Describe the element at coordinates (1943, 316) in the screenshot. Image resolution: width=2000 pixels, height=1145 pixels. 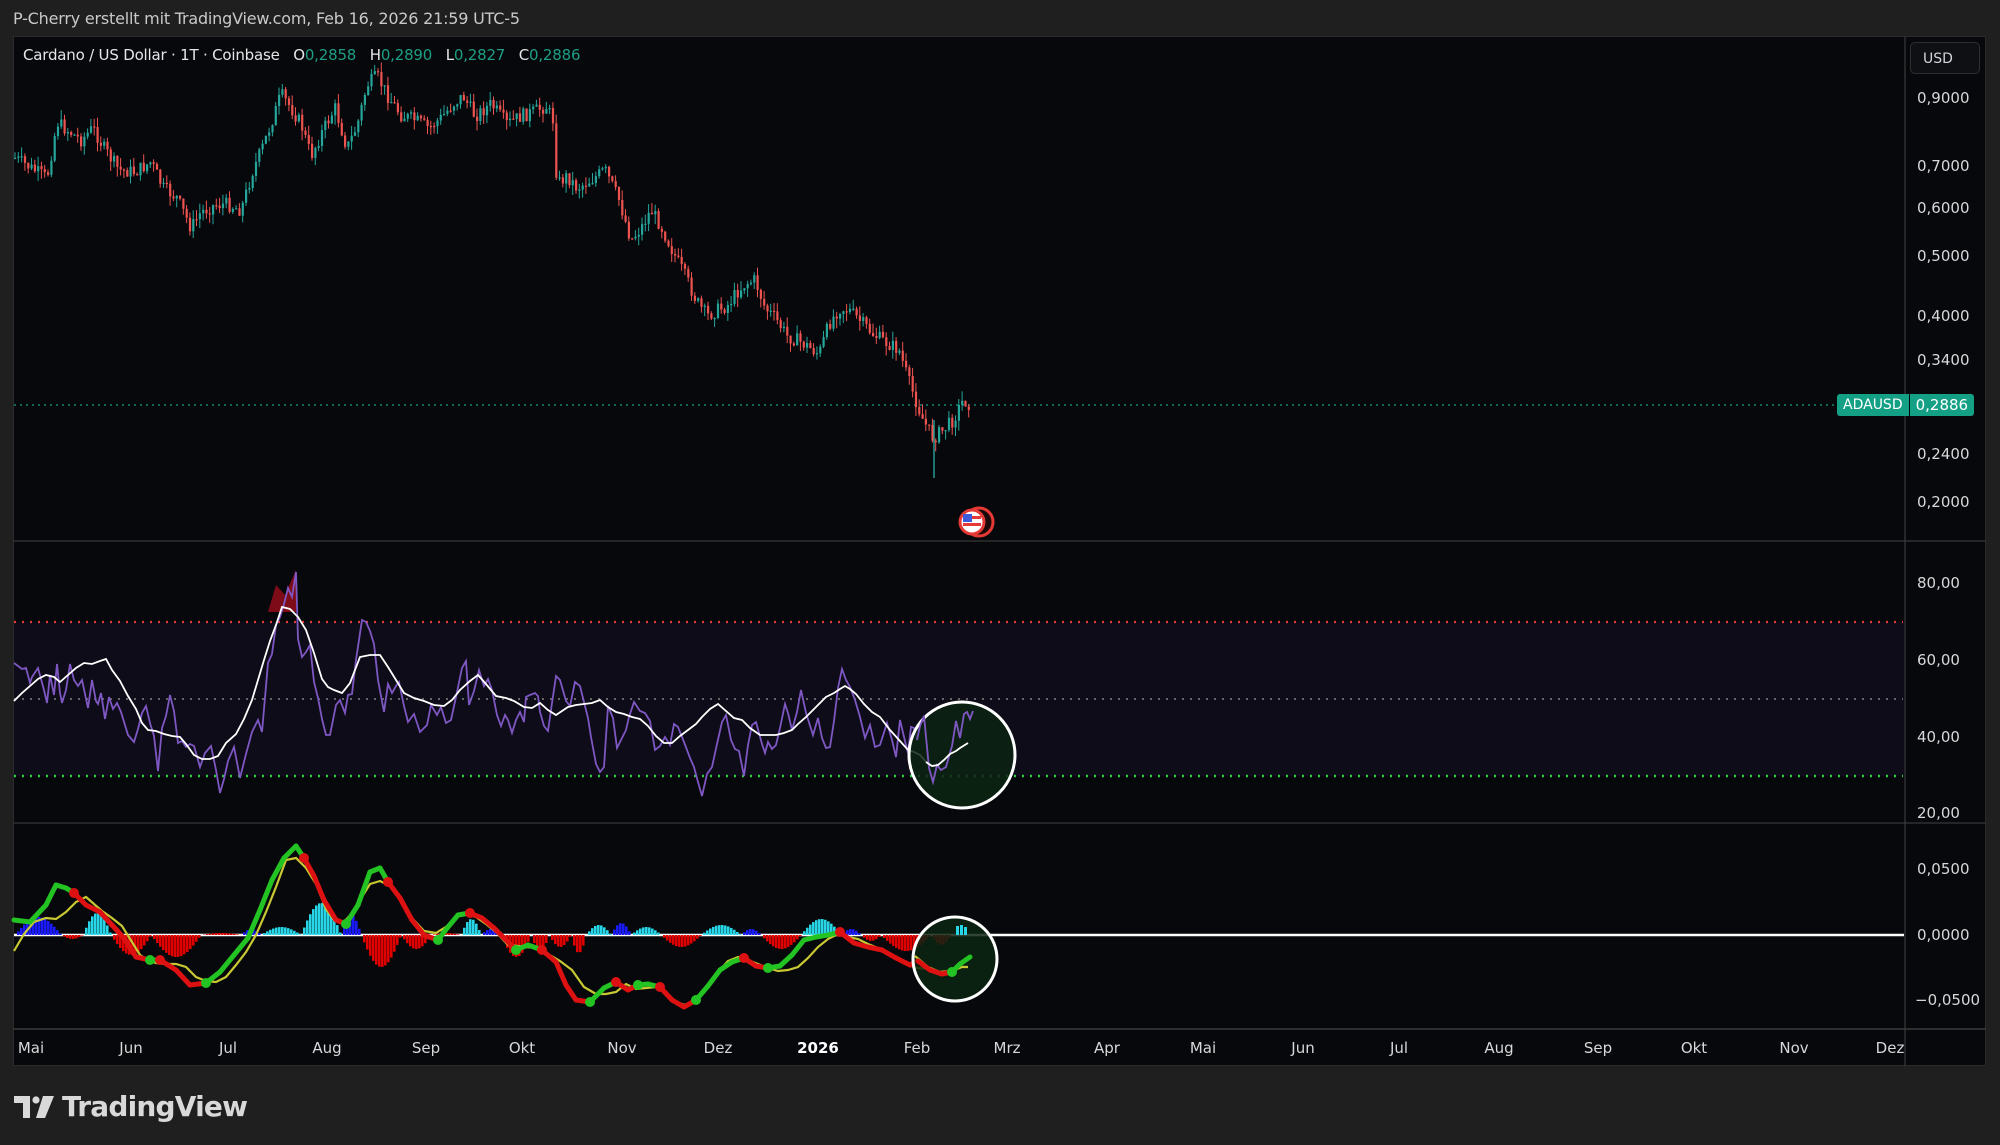
I see `price-axis-label: 0,4000` at that location.